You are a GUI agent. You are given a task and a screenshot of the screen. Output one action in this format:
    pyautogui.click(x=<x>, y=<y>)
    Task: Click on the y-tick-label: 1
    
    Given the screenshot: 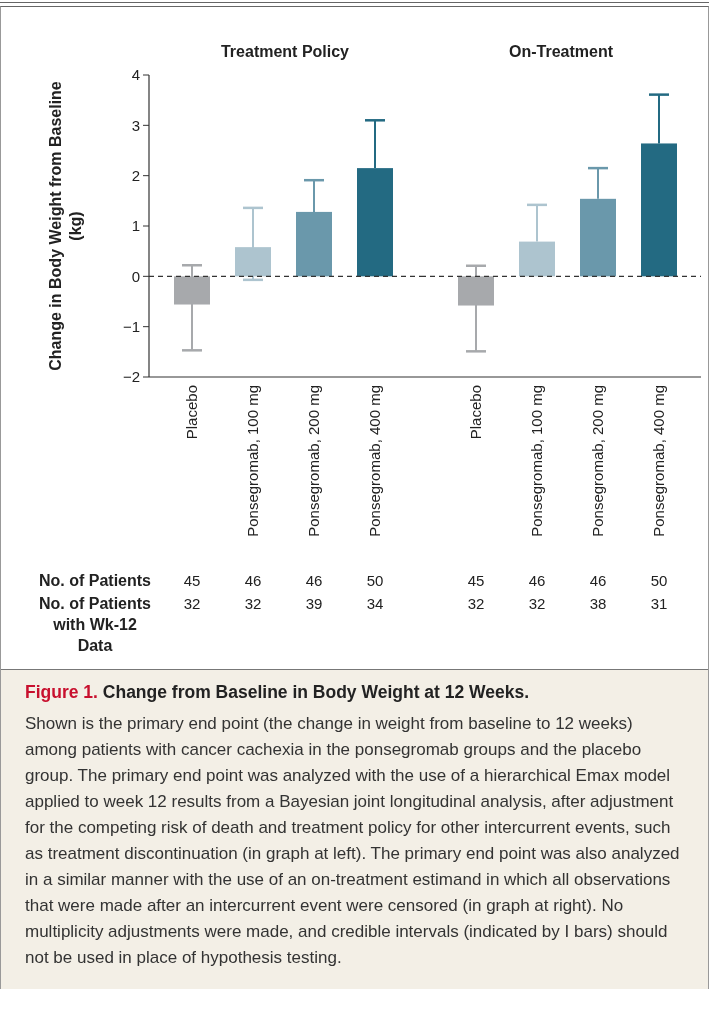 What is the action you would take?
    pyautogui.click(x=135, y=226)
    